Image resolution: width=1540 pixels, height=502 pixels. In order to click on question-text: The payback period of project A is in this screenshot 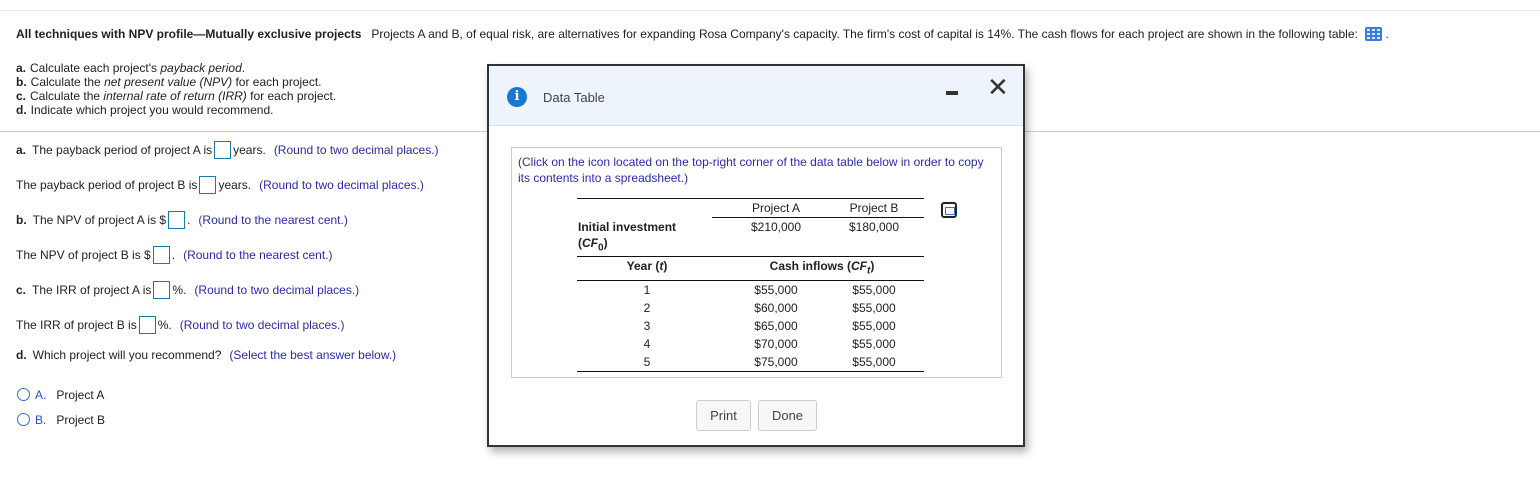, I will do `click(122, 150)`.